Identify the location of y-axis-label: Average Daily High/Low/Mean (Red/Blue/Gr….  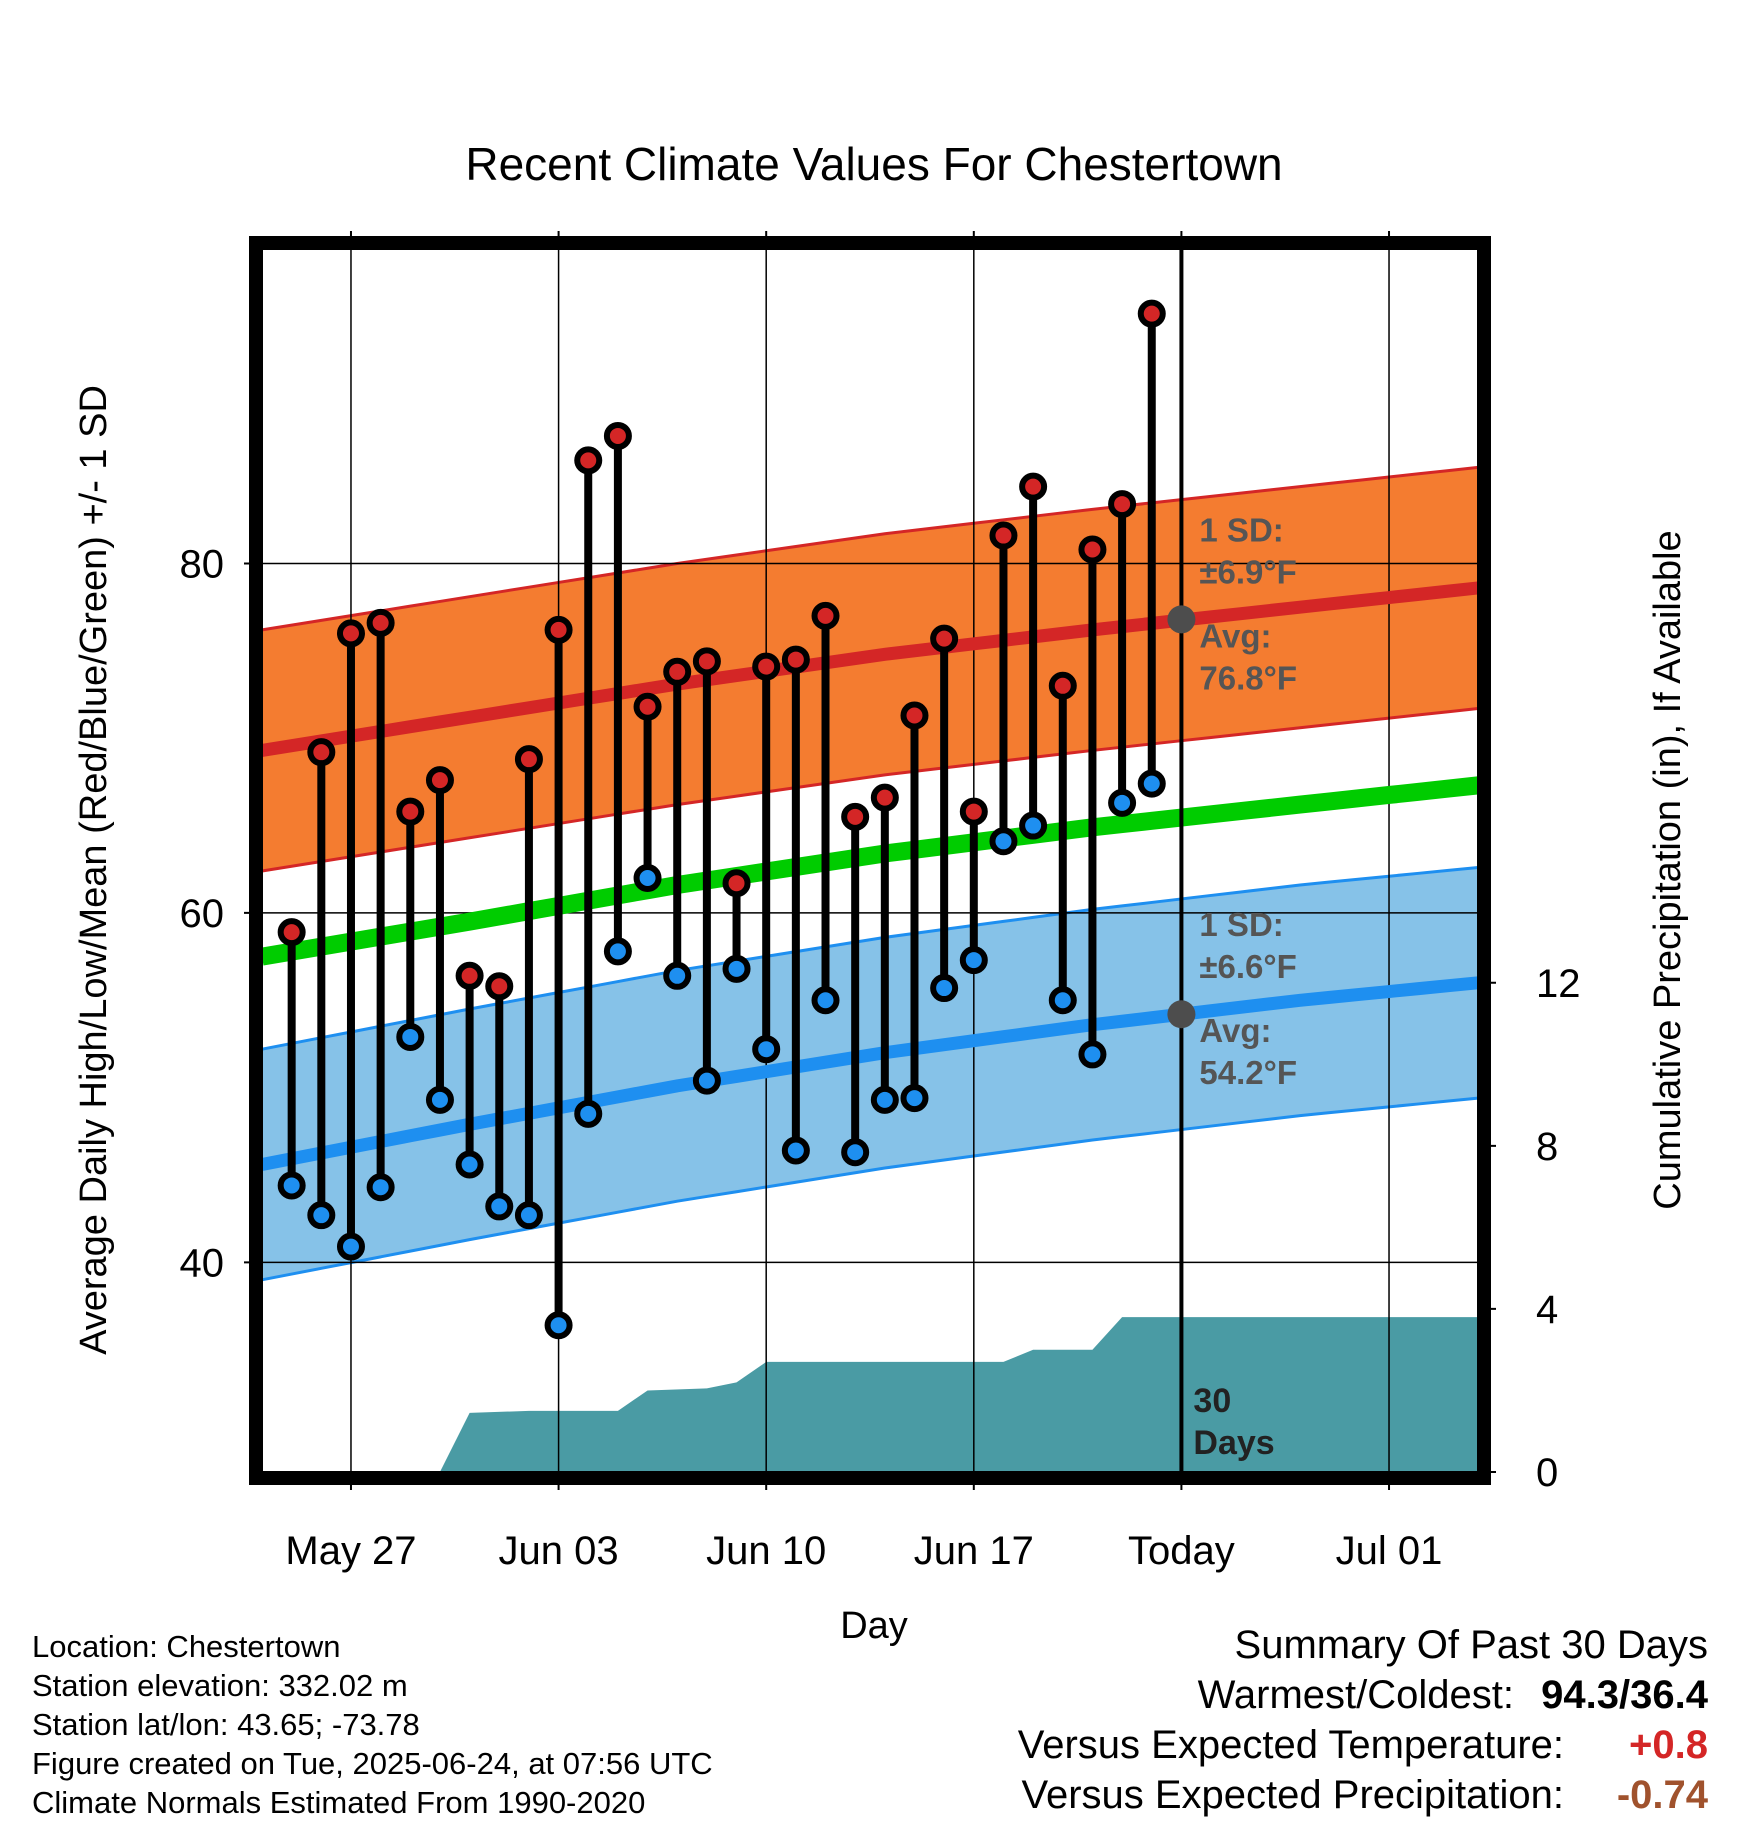
(94, 870).